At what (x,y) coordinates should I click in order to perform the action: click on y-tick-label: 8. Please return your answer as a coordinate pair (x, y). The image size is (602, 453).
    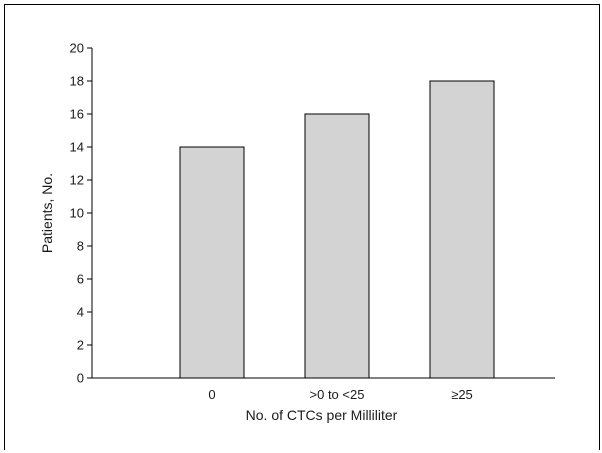
    Looking at the image, I should click on (80, 246).